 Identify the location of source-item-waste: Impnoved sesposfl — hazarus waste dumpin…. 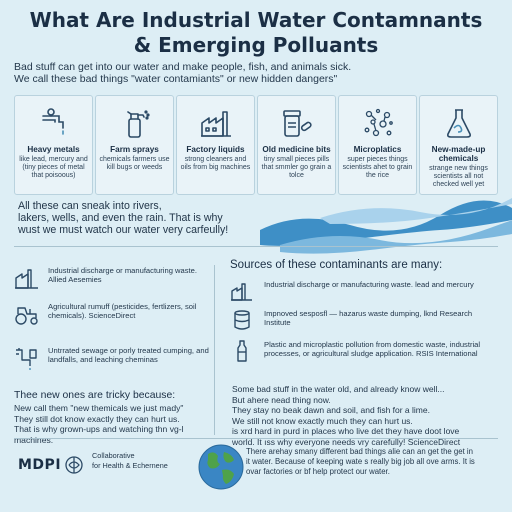
(365, 320).